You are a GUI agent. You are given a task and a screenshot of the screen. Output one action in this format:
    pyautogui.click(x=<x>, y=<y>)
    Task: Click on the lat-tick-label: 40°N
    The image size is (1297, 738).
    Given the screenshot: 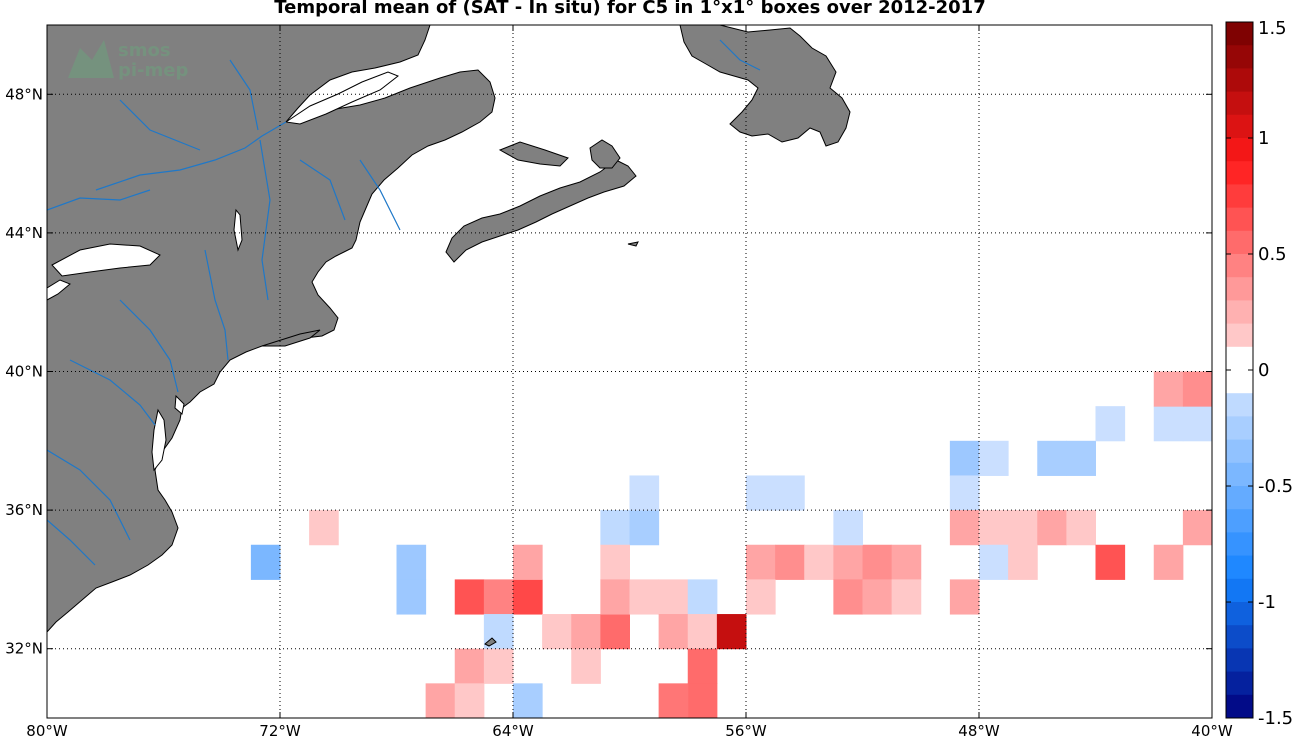 What is the action you would take?
    pyautogui.click(x=24, y=372)
    